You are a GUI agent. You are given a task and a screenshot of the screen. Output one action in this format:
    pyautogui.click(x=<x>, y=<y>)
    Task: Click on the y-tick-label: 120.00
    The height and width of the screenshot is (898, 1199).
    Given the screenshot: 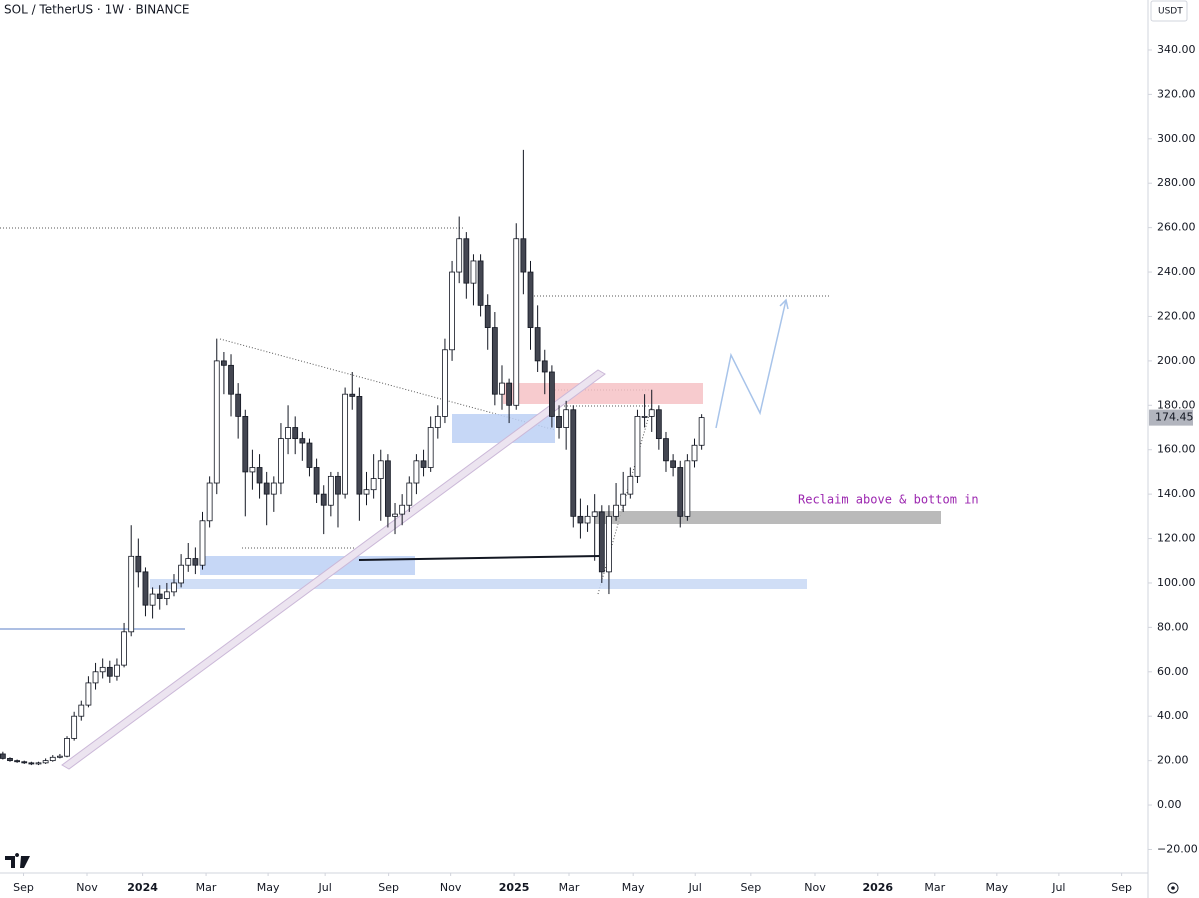 What is the action you would take?
    pyautogui.click(x=1176, y=538)
    